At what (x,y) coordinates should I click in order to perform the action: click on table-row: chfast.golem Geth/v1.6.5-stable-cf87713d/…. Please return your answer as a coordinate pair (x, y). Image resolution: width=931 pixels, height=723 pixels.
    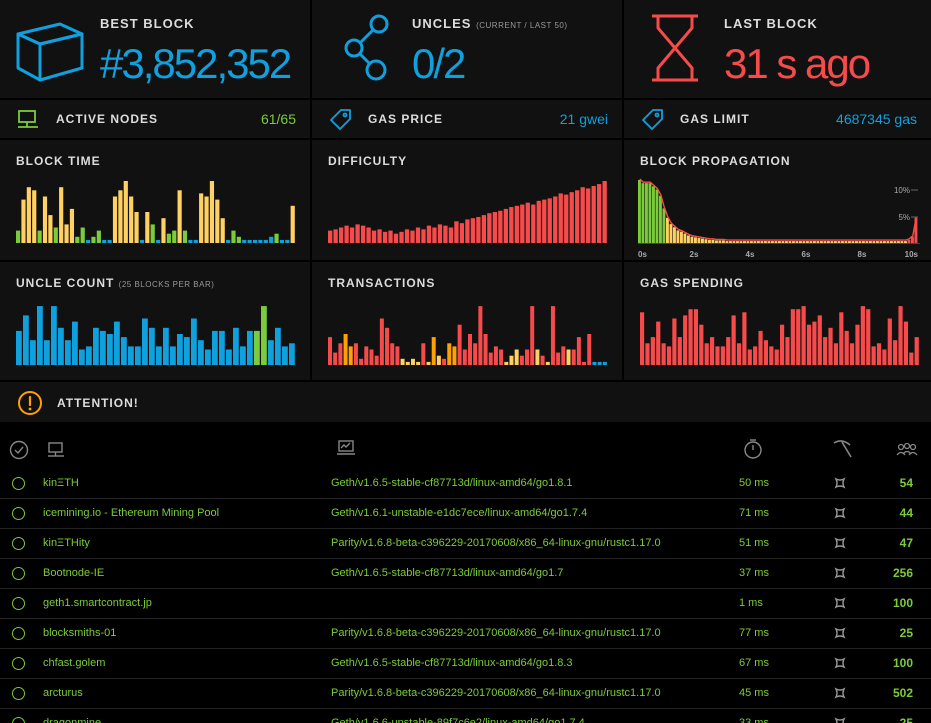
    Looking at the image, I should click on (465, 664).